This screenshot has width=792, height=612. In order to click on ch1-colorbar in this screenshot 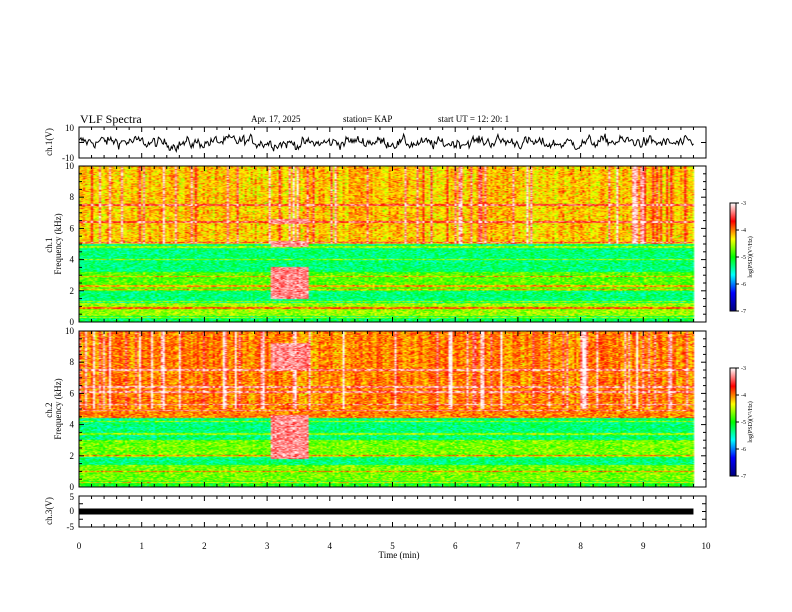, I will do `click(733, 257)`.